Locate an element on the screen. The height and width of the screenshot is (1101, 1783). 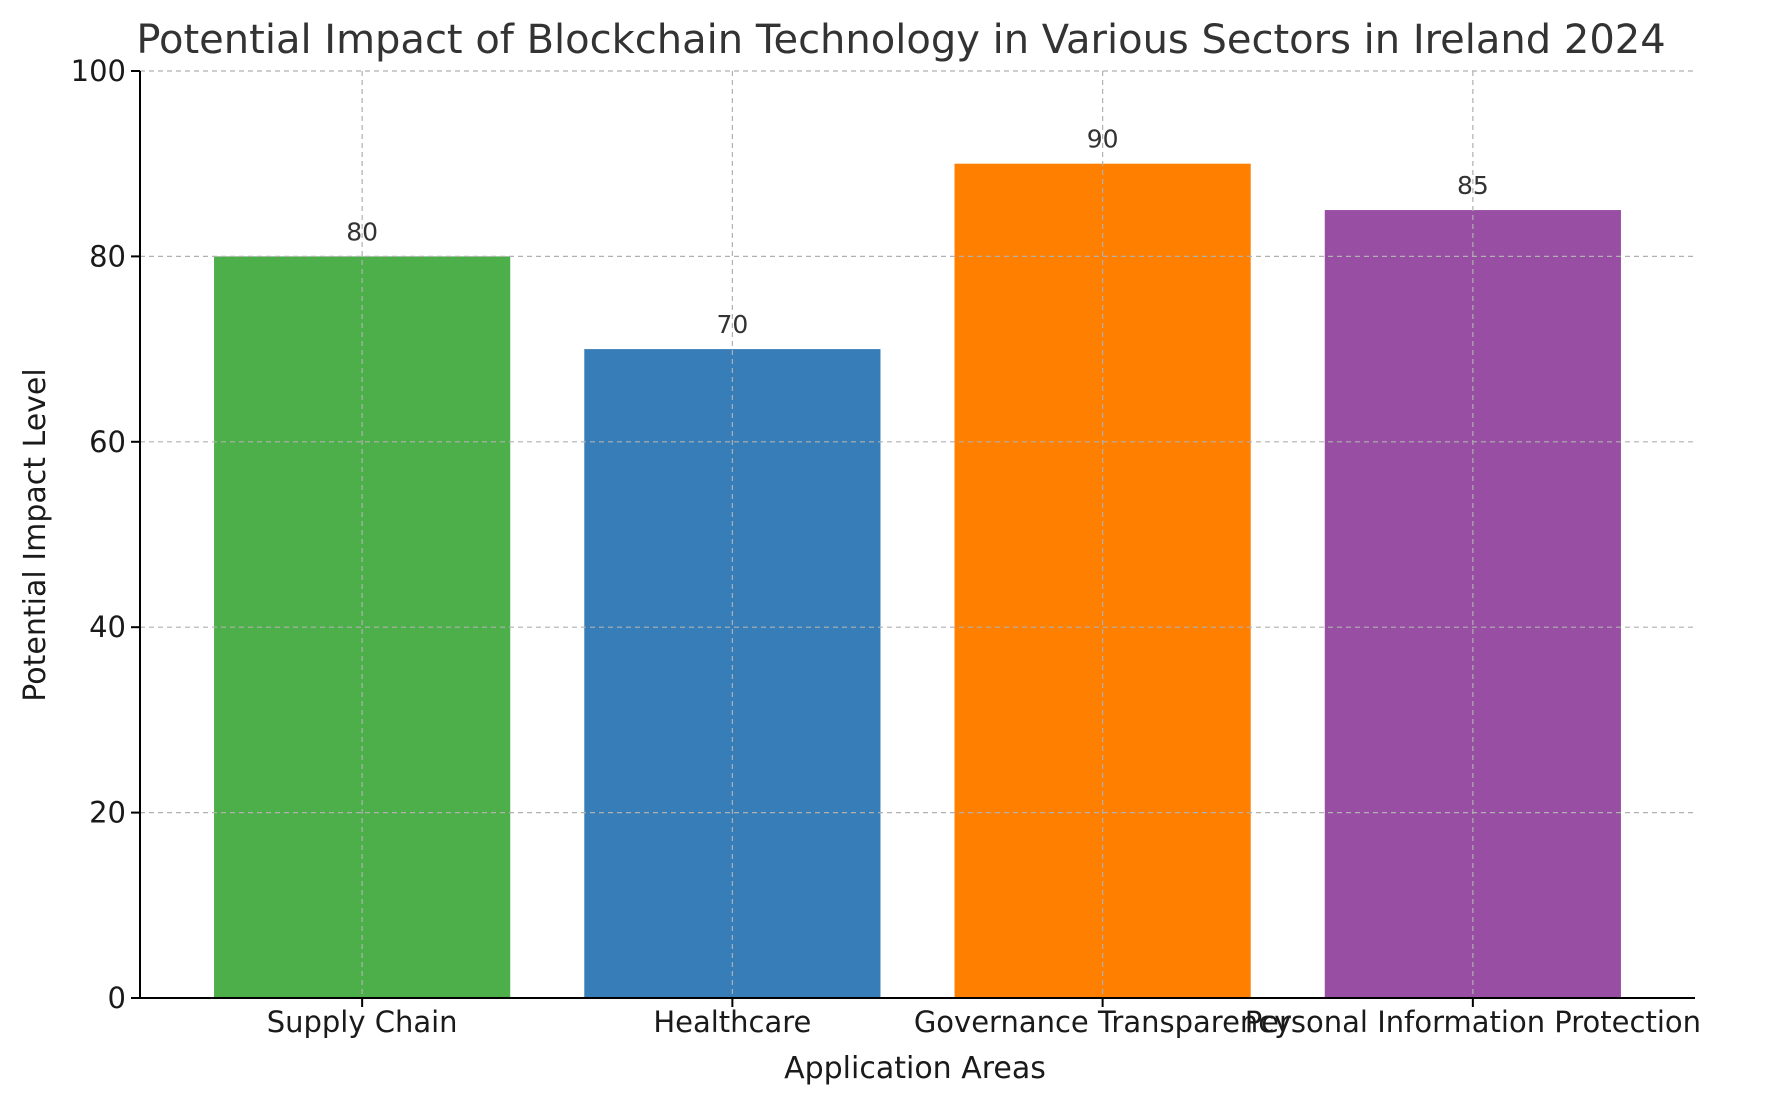
x-axis-label: Application Areas is located at coordinates (915, 1068).